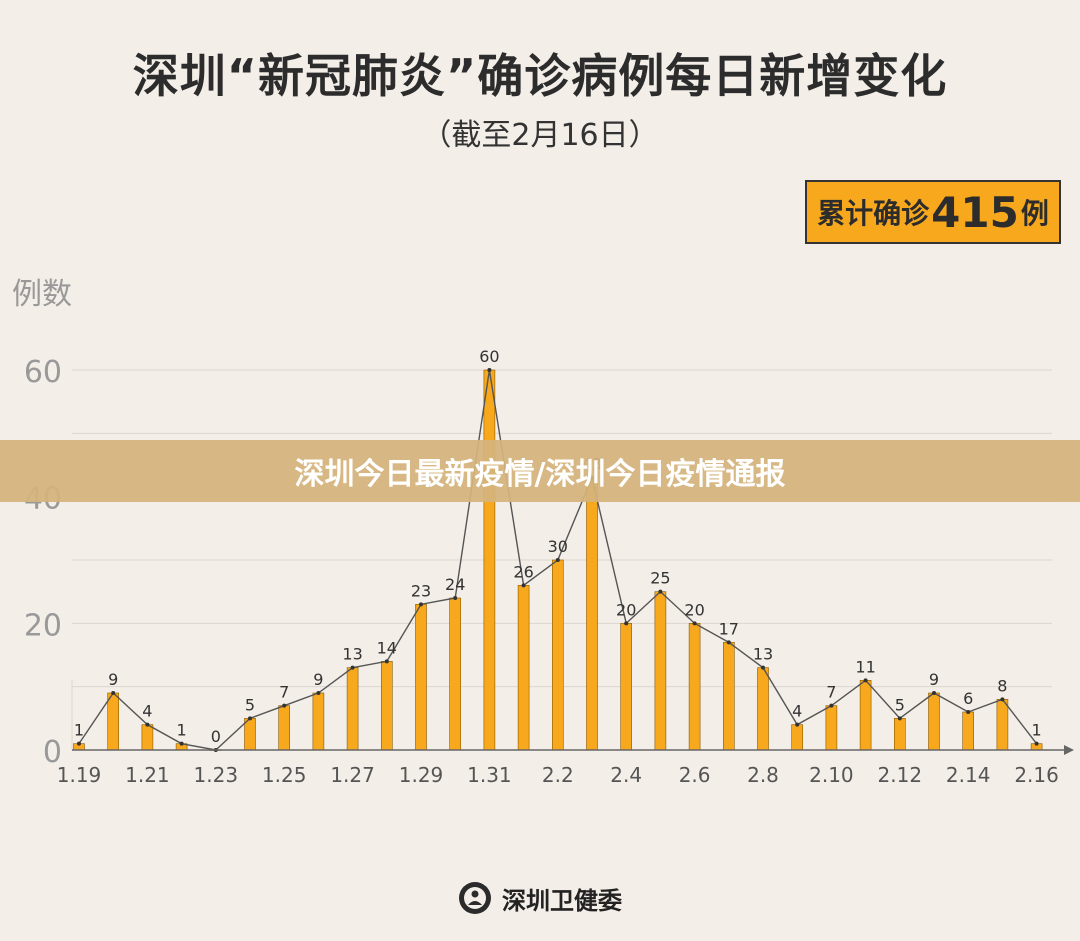 The width and height of the screenshot is (1080, 941). I want to click on data-label: 24, so click(455, 584).